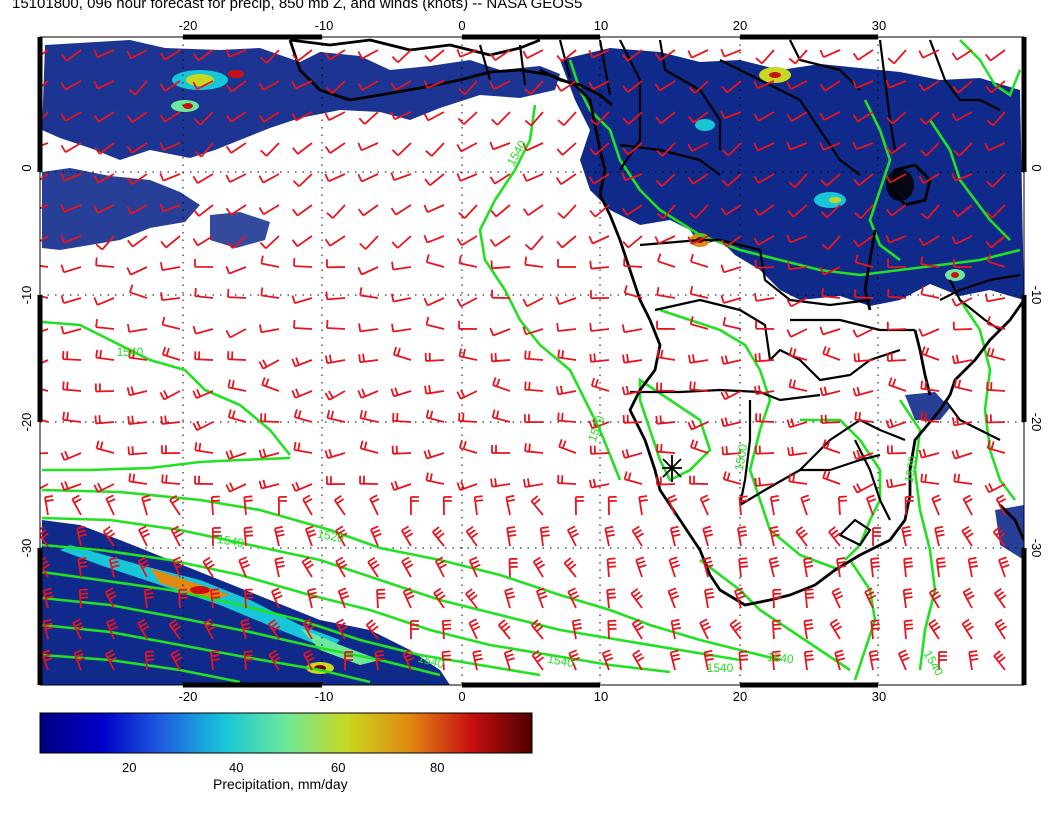 The height and width of the screenshot is (816, 1056). I want to click on lon-label: 0, so click(461, 25).